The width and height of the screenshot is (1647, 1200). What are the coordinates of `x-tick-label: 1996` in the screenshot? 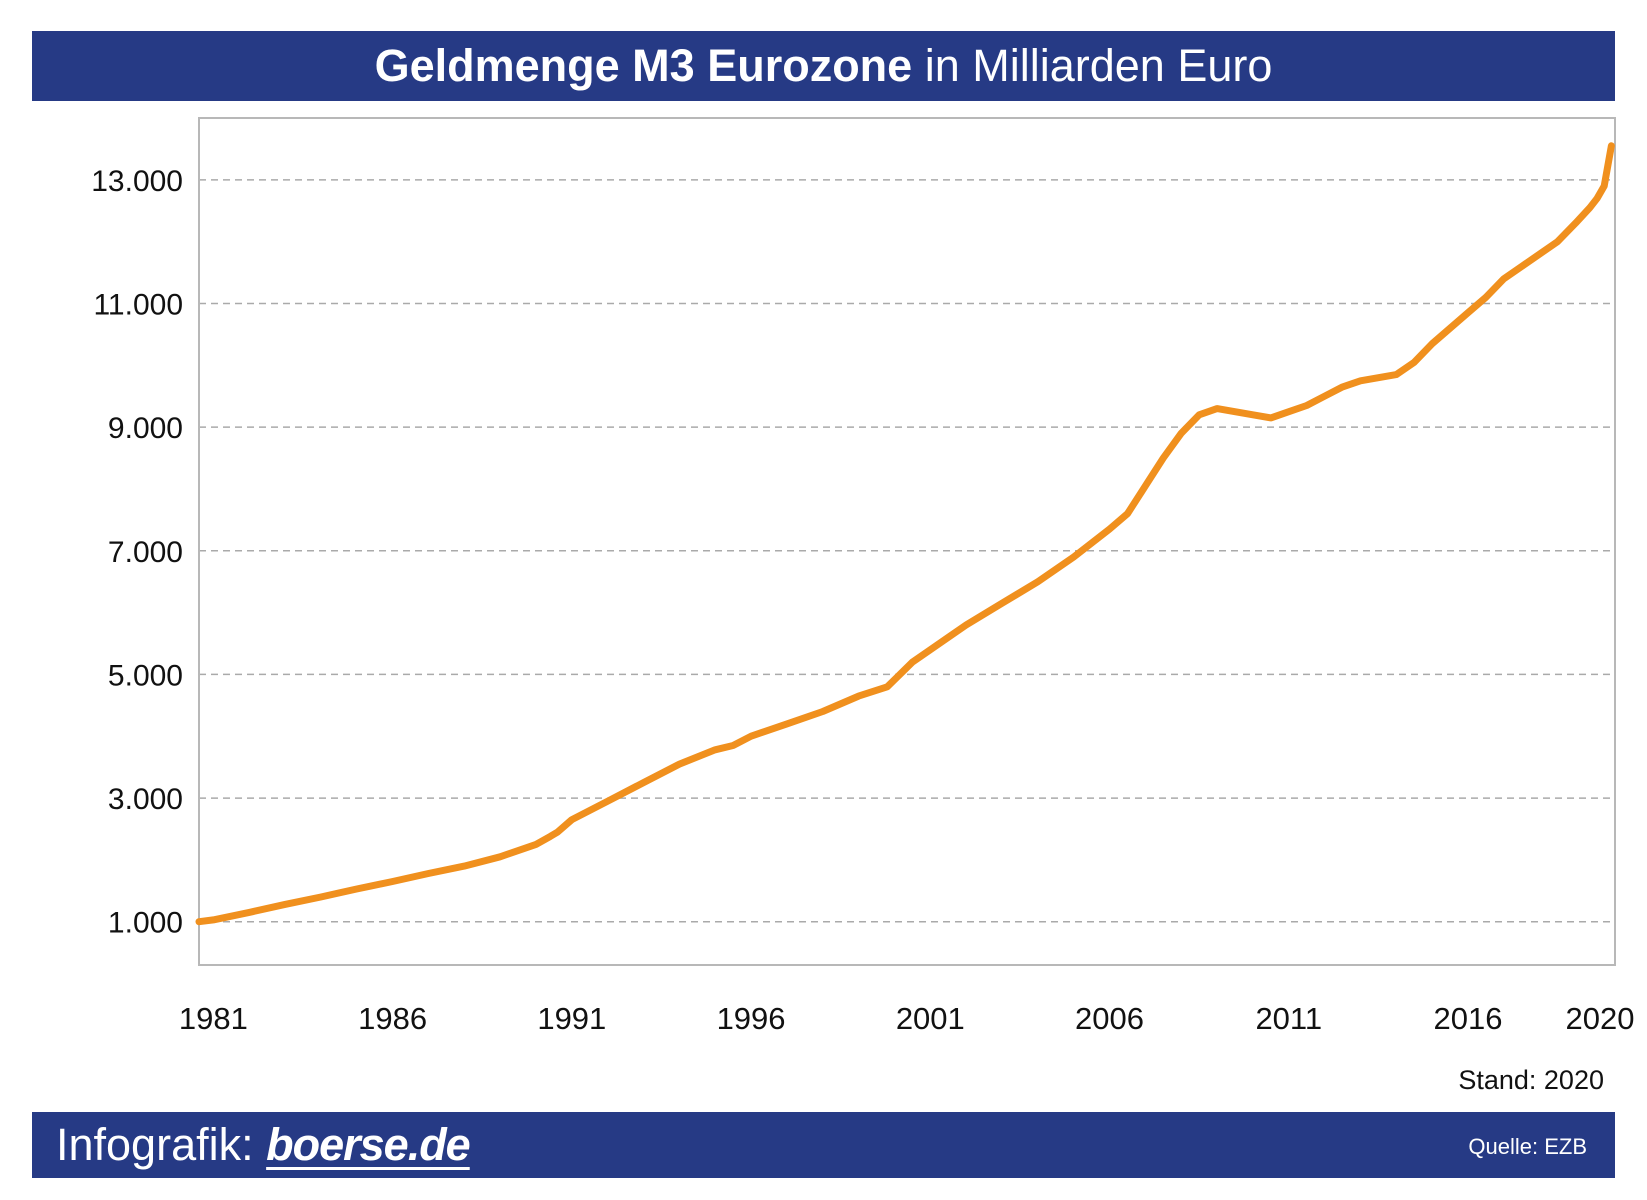 It's located at (751, 1018).